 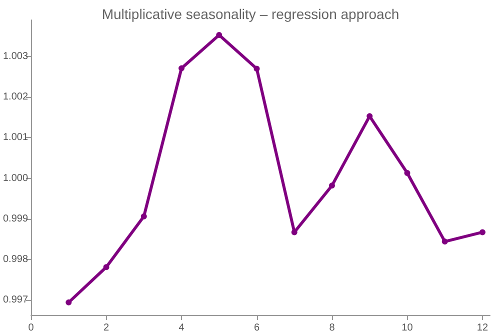 I want to click on x-tick-label: 6, so click(x=257, y=327).